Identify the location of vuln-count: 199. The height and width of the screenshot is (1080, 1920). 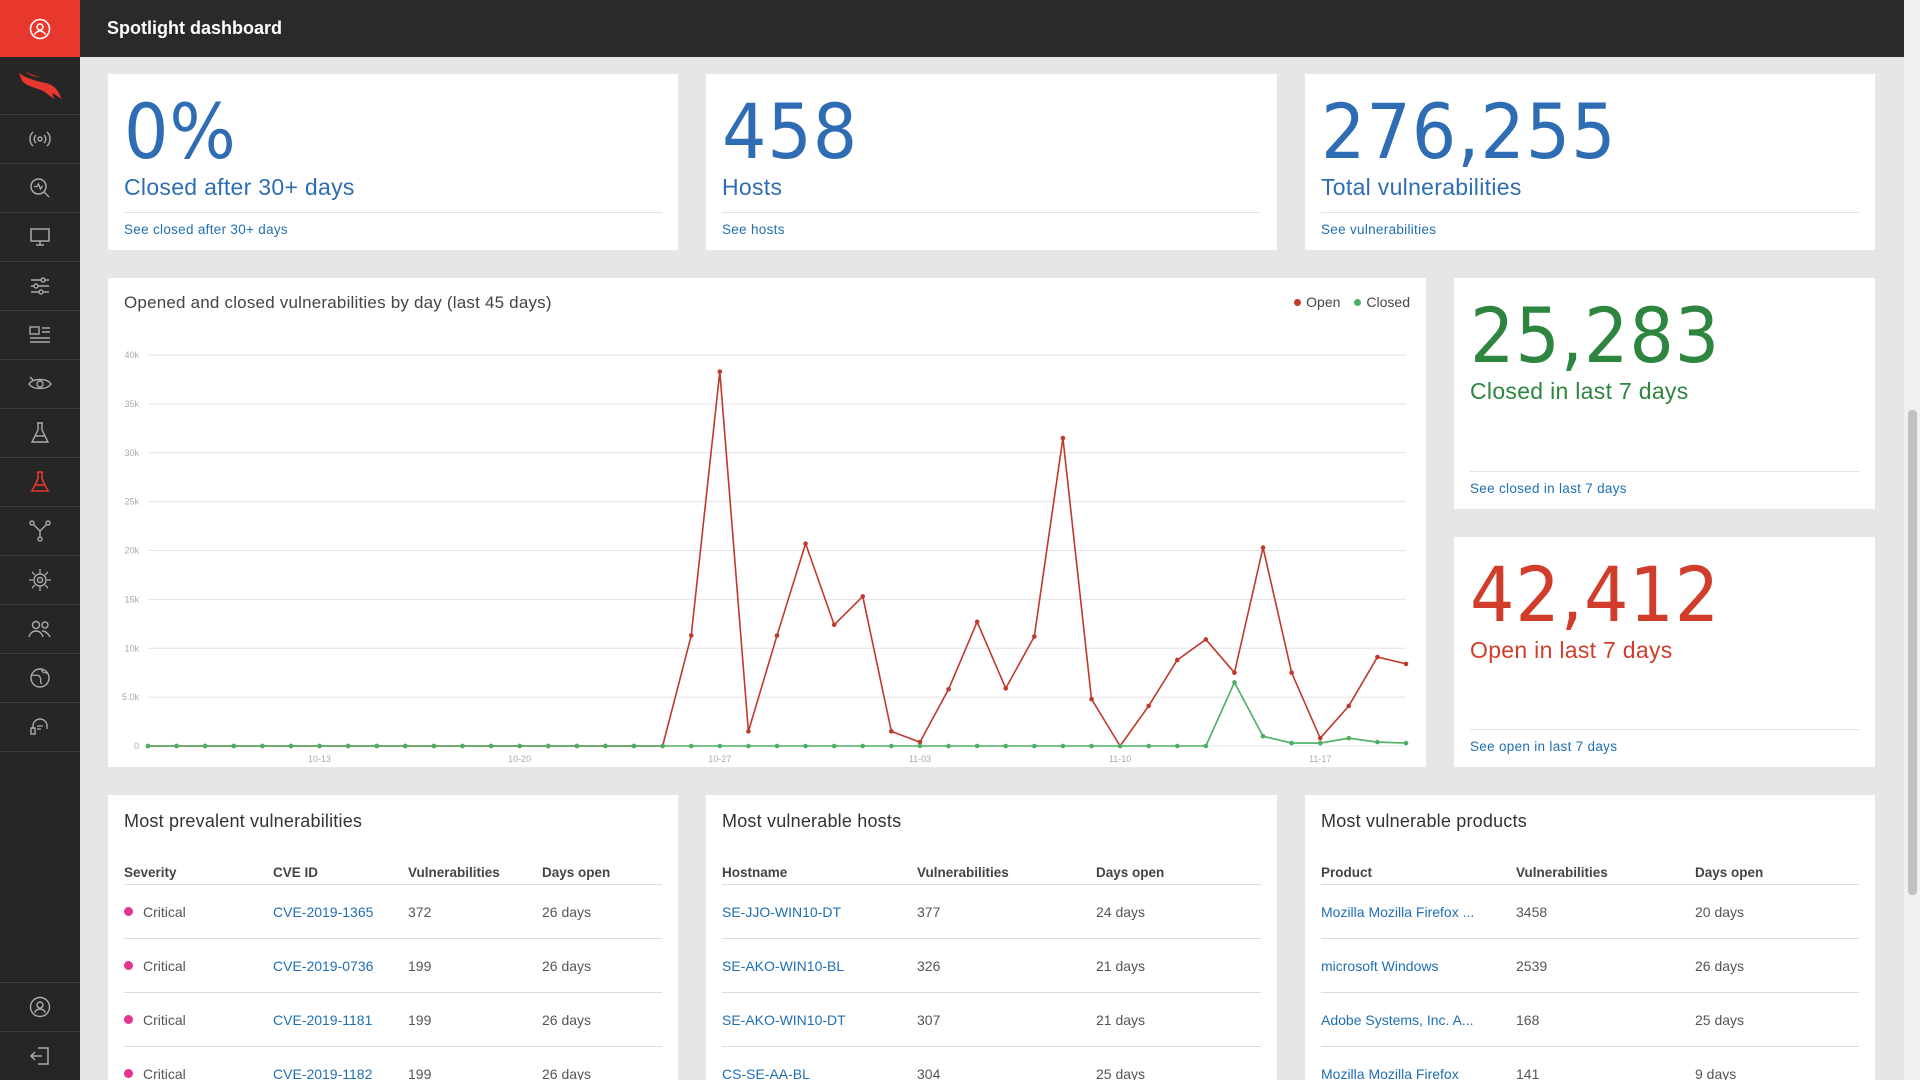
(420, 1019).